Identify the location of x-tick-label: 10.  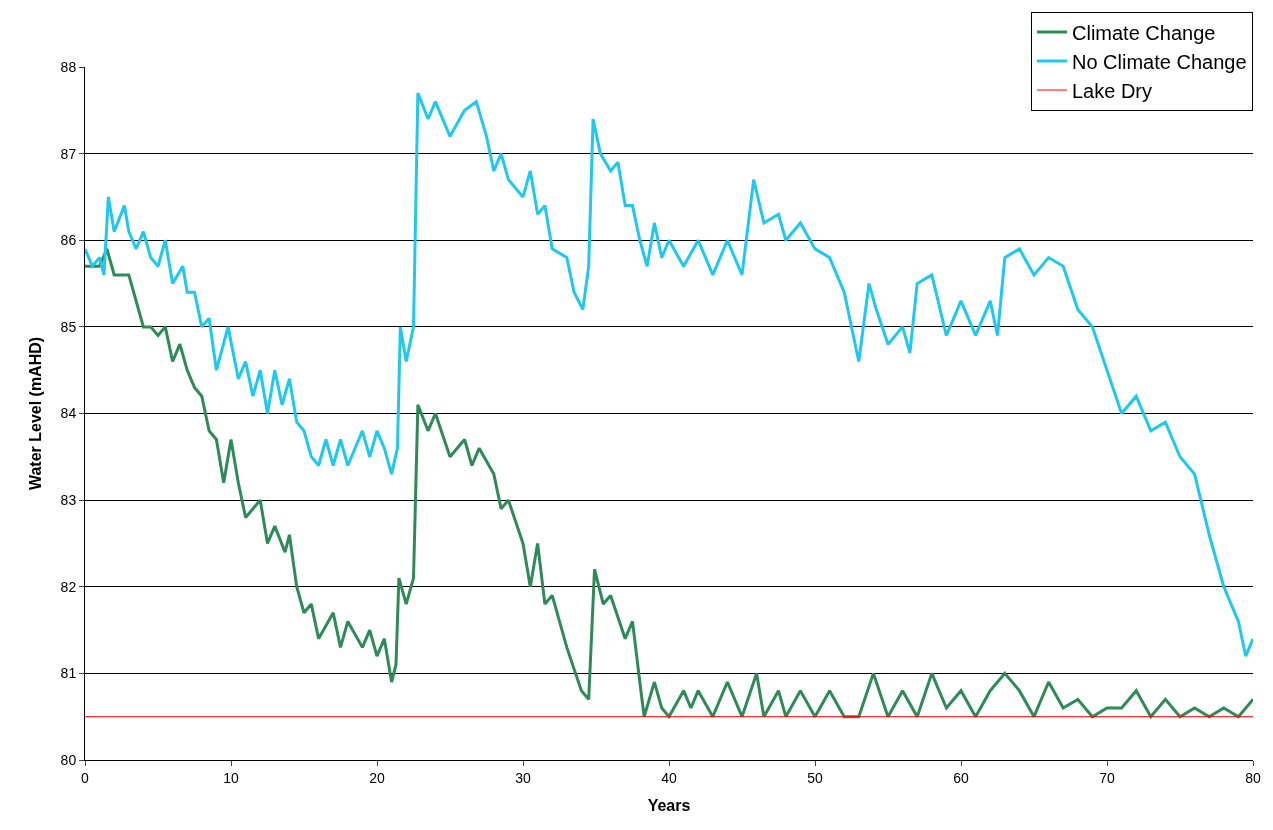
(231, 777).